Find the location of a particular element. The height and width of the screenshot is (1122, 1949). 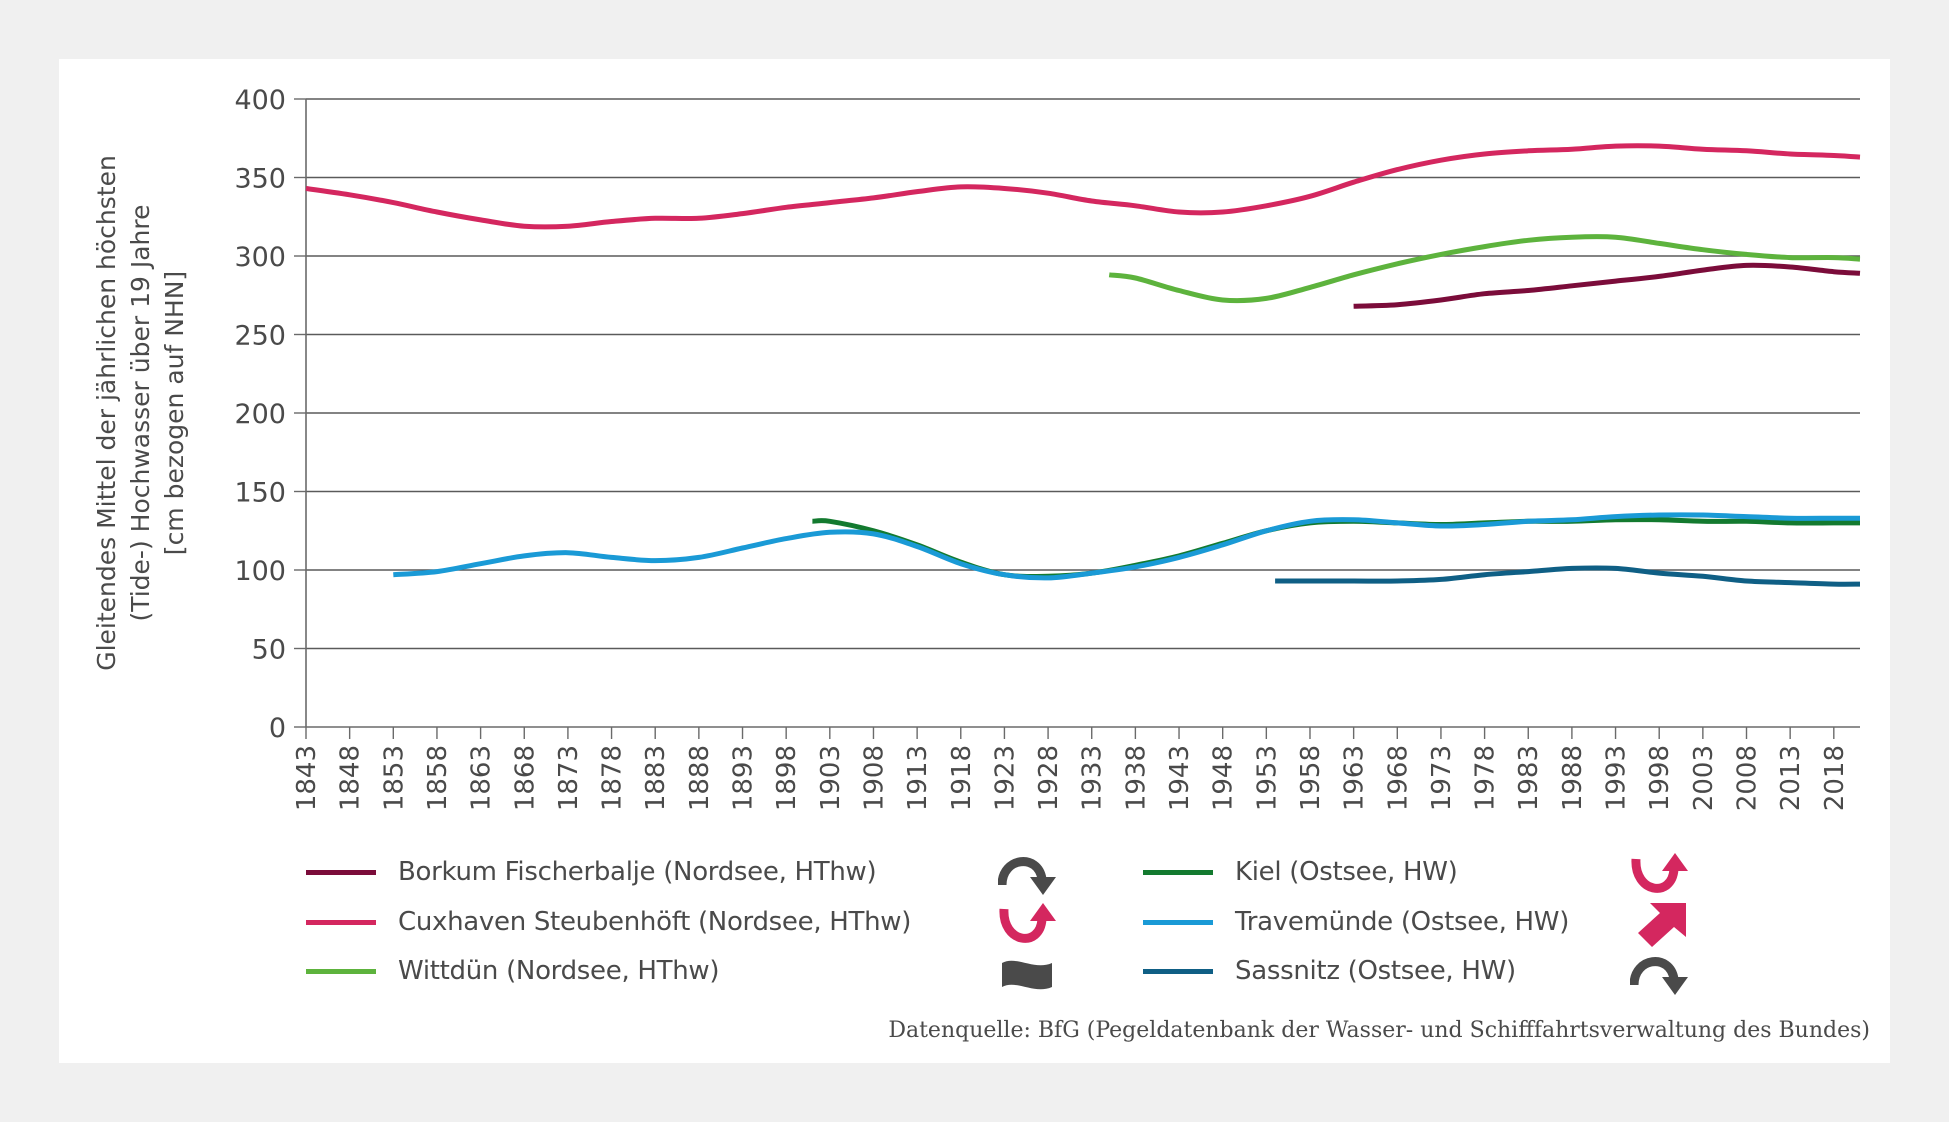

x-tick-label: 1973 is located at coordinates (1442, 778).